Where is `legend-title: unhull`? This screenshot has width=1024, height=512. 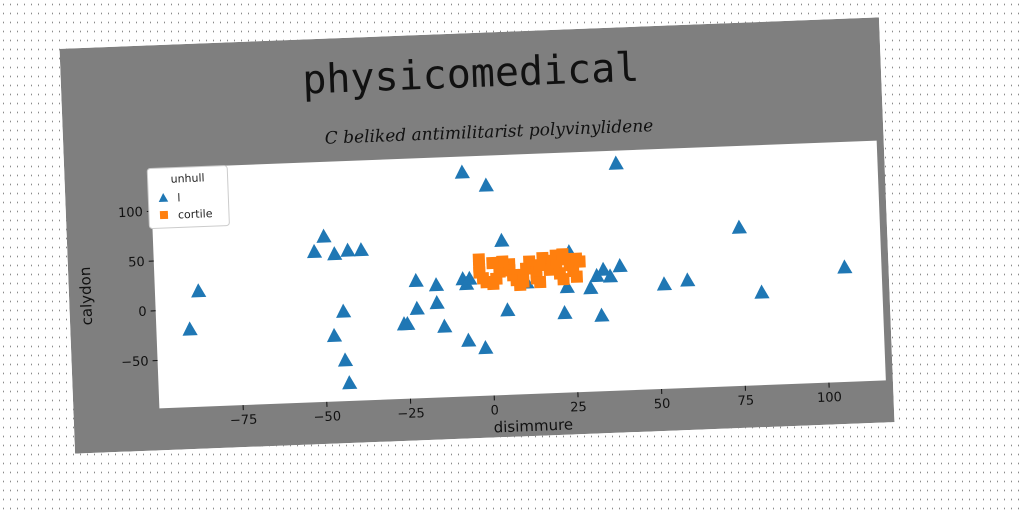 legend-title: unhull is located at coordinates (187, 178).